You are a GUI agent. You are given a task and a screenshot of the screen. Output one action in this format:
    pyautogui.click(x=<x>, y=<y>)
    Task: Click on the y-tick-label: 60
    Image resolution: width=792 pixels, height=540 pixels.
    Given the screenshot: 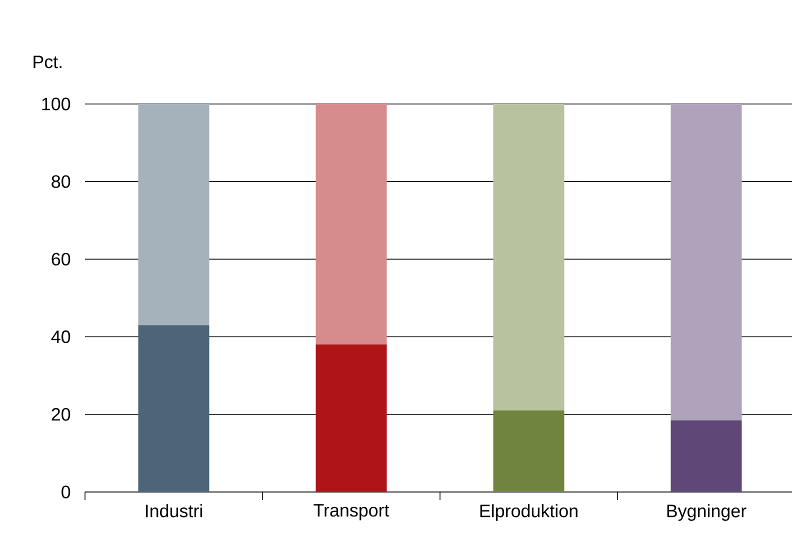 What is the action you would take?
    pyautogui.click(x=61, y=259)
    